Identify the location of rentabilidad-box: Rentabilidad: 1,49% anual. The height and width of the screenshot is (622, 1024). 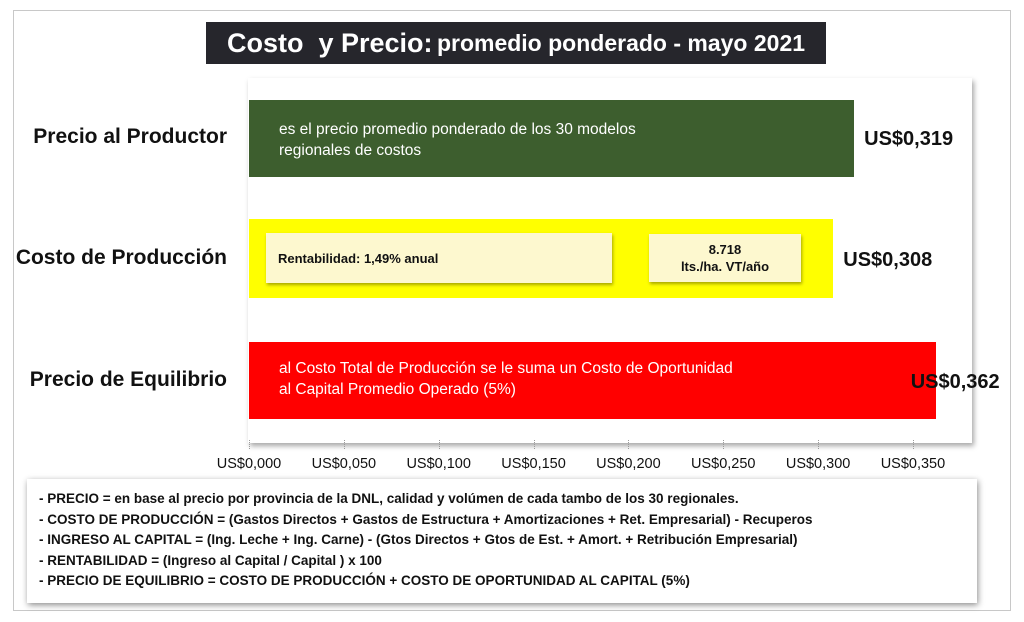
(439, 258).